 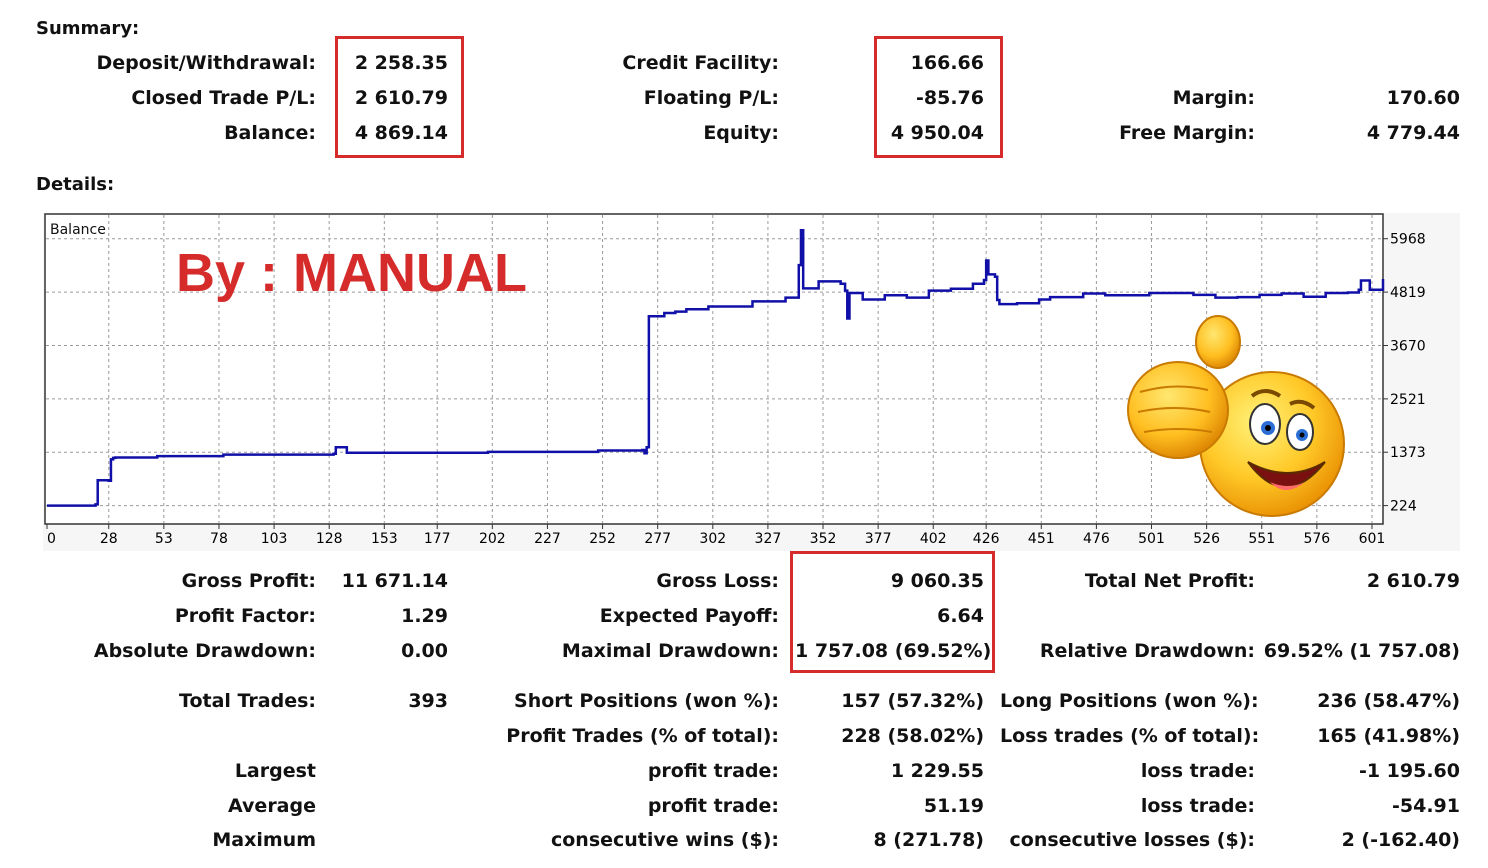 What do you see at coordinates (937, 771) in the screenshot?
I see `stat-value: 1 229.55` at bounding box center [937, 771].